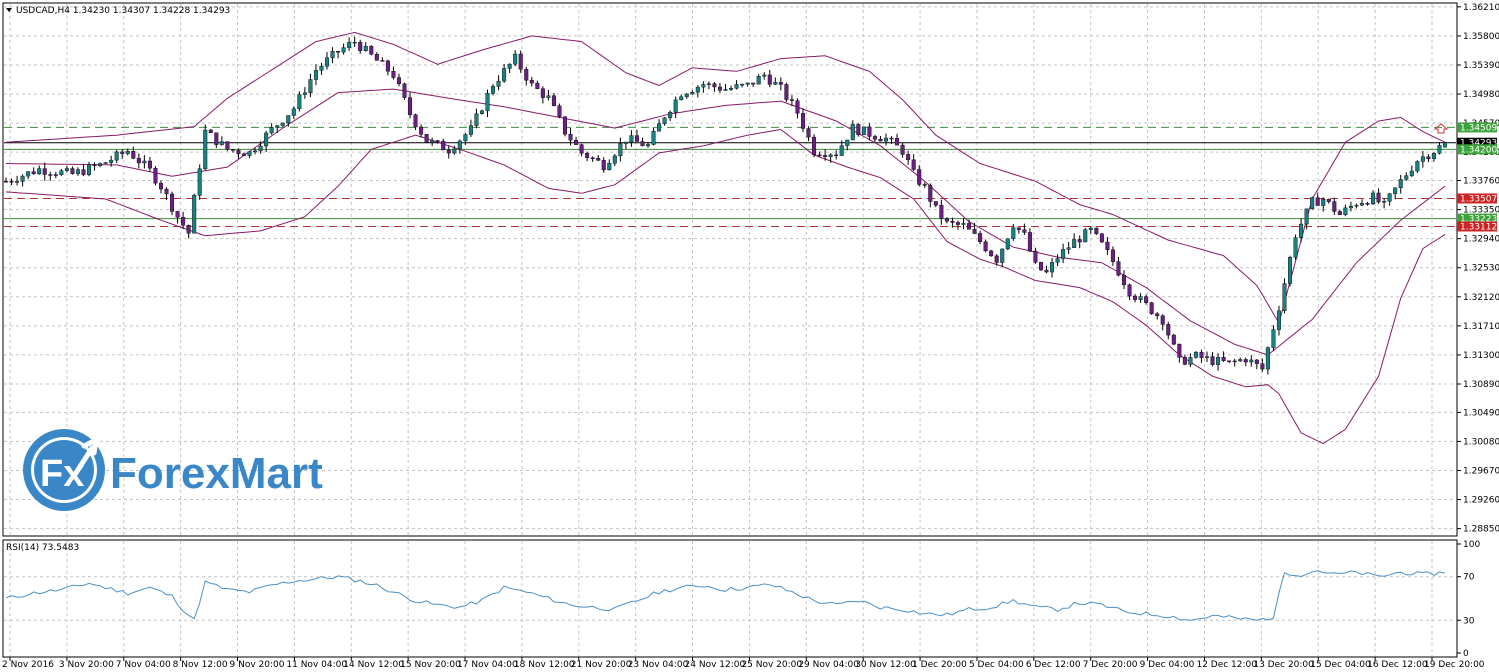  Describe the element at coordinates (715, 665) in the screenshot. I see `time-tick-label: 24 Nov 12:00` at that location.